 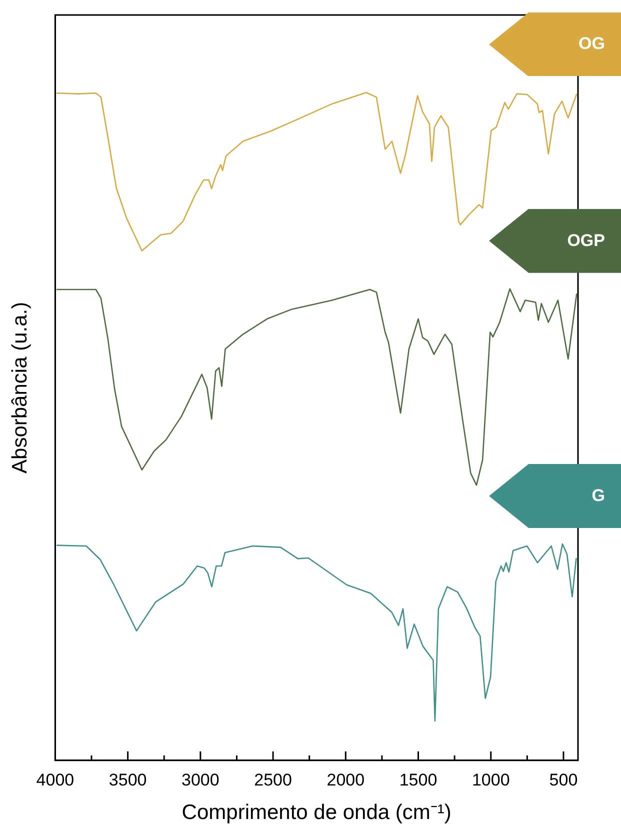 I want to click on name-tag: G, so click(x=555, y=496).